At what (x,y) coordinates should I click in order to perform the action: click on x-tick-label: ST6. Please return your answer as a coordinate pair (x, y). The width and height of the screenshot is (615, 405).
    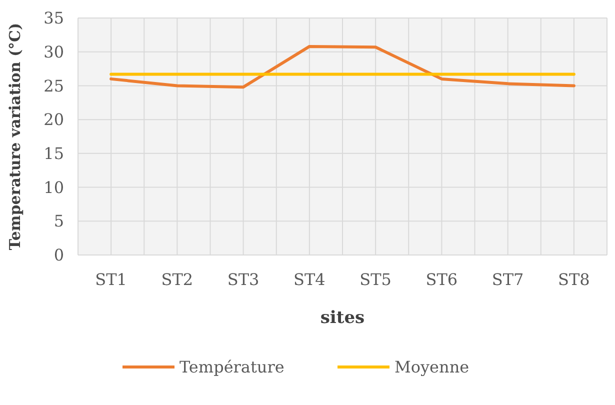
    Looking at the image, I should click on (442, 279).